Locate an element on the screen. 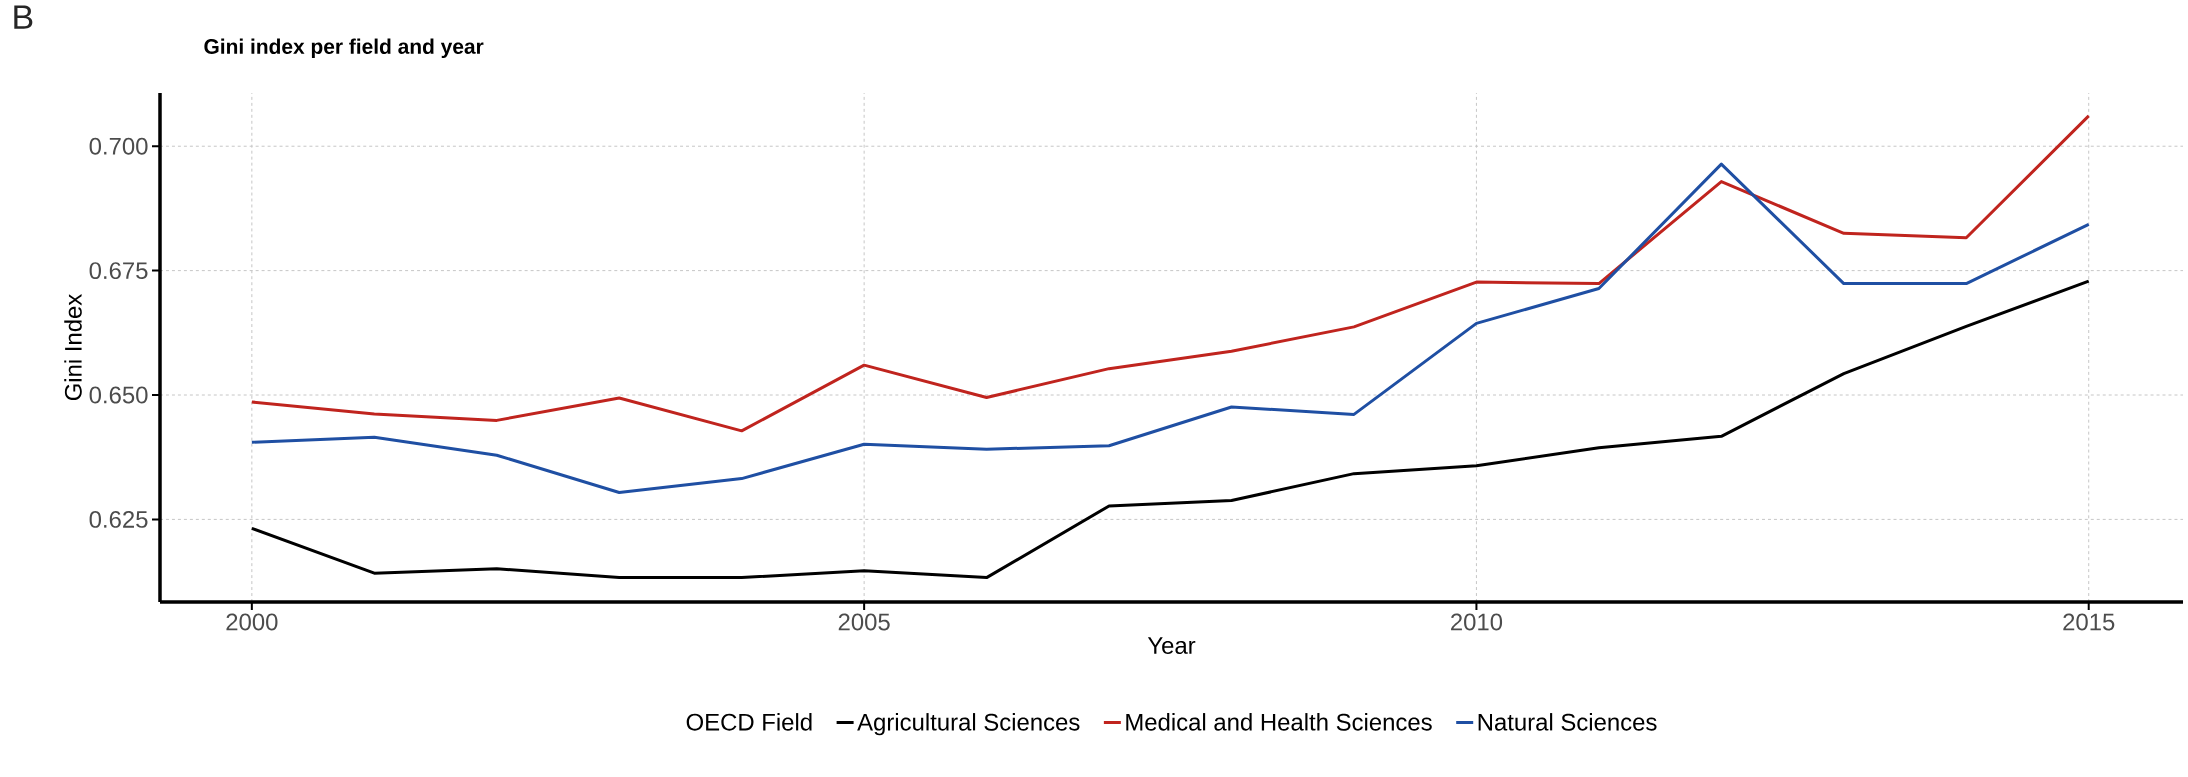  y-tick-label: 0.650 is located at coordinates (118, 395).